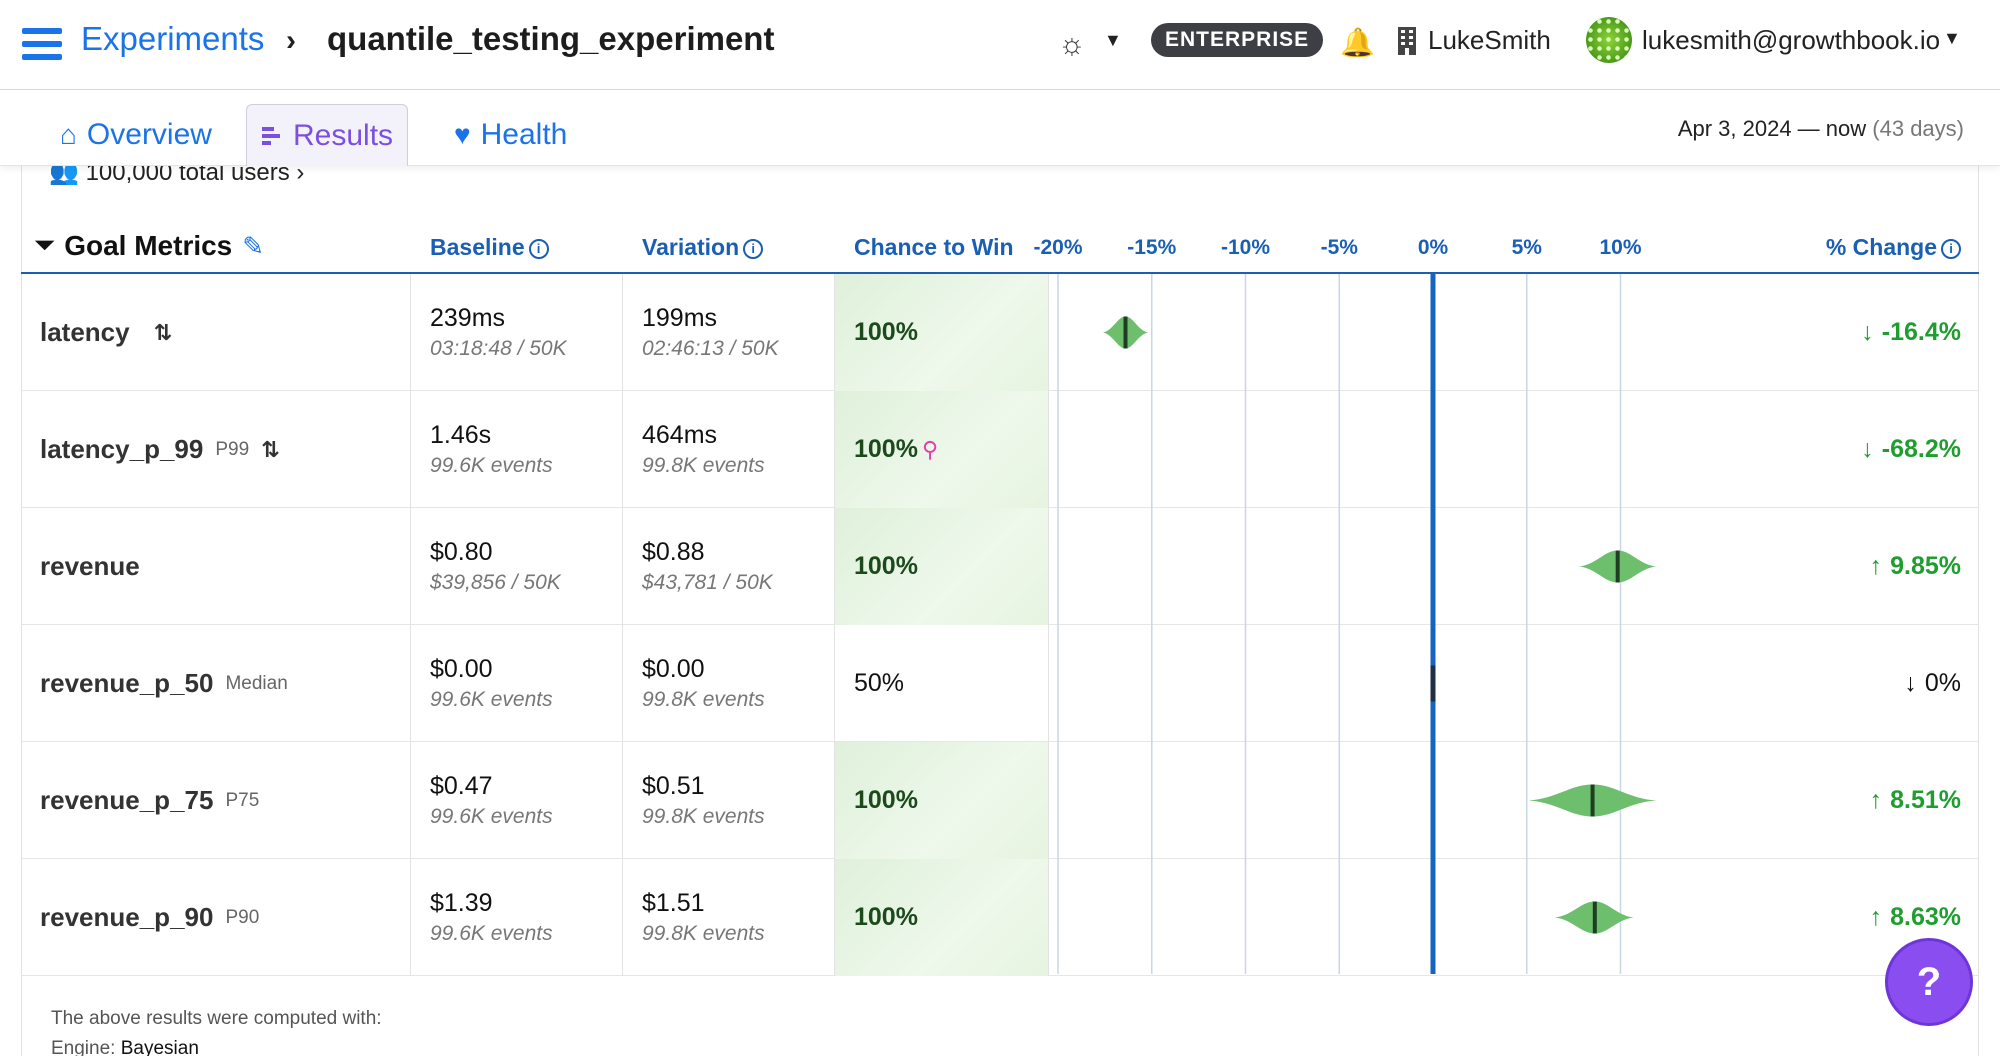  What do you see at coordinates (1609, 40) in the screenshot?
I see `avatar` at bounding box center [1609, 40].